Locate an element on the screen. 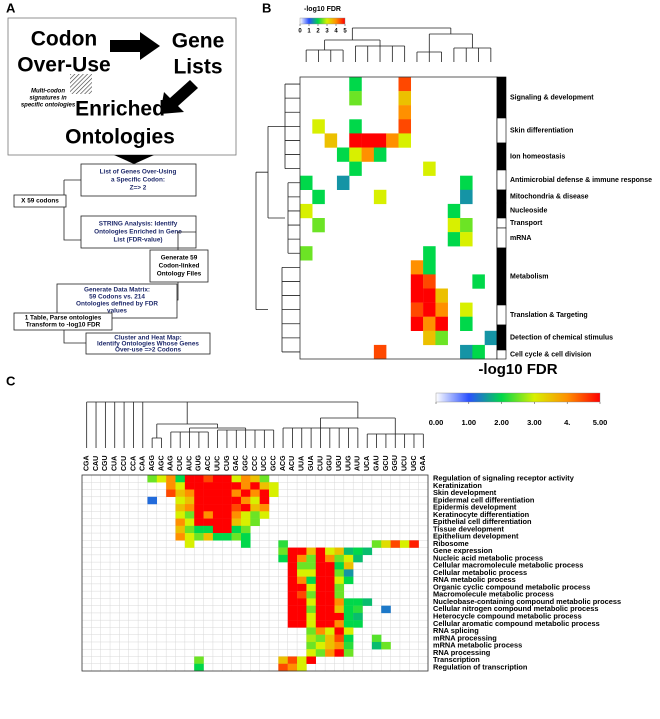 The width and height of the screenshot is (660, 719). colorbar-tick-label: 0 is located at coordinates (300, 32).